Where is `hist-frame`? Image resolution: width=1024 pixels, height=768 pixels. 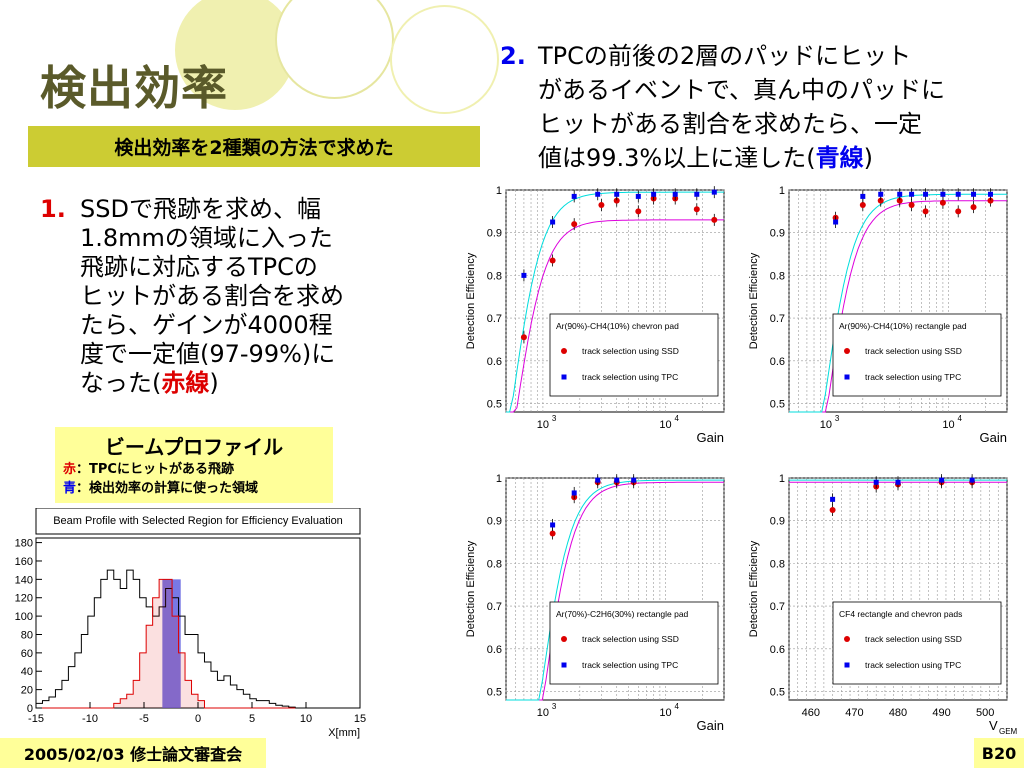 hist-frame is located at coordinates (198, 623).